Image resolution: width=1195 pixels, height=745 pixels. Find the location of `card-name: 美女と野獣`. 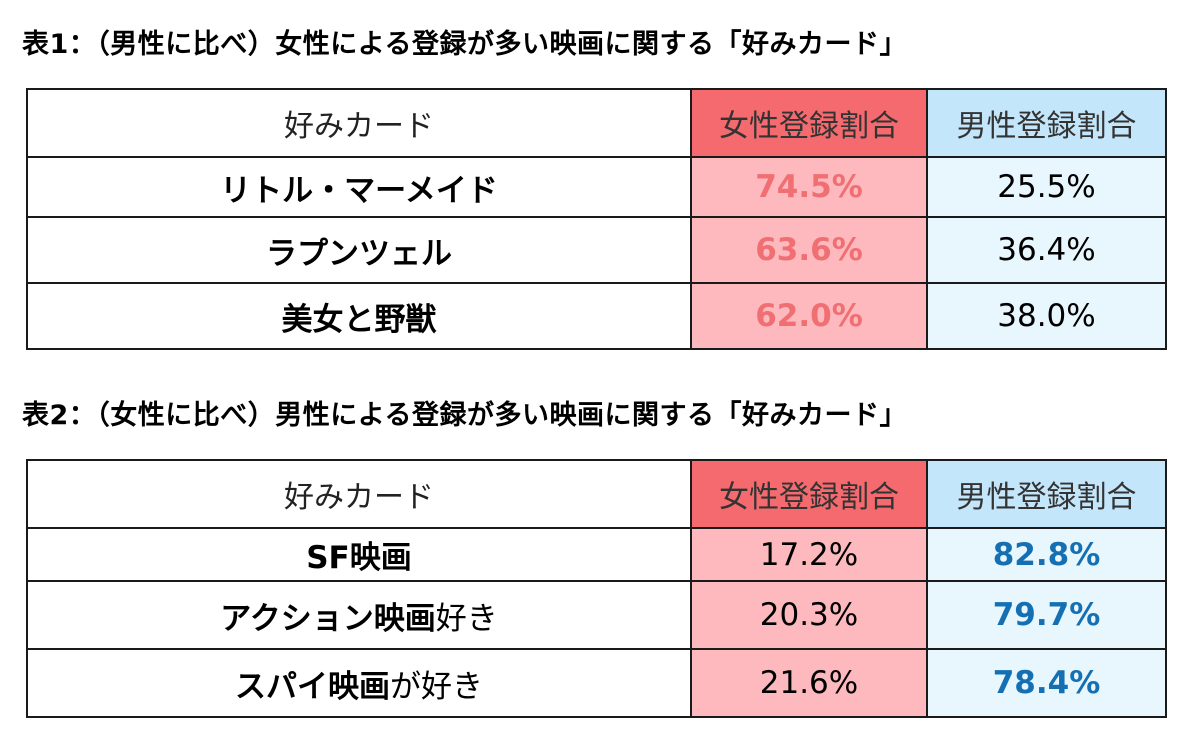

card-name: 美女と野獣 is located at coordinates (359, 316).